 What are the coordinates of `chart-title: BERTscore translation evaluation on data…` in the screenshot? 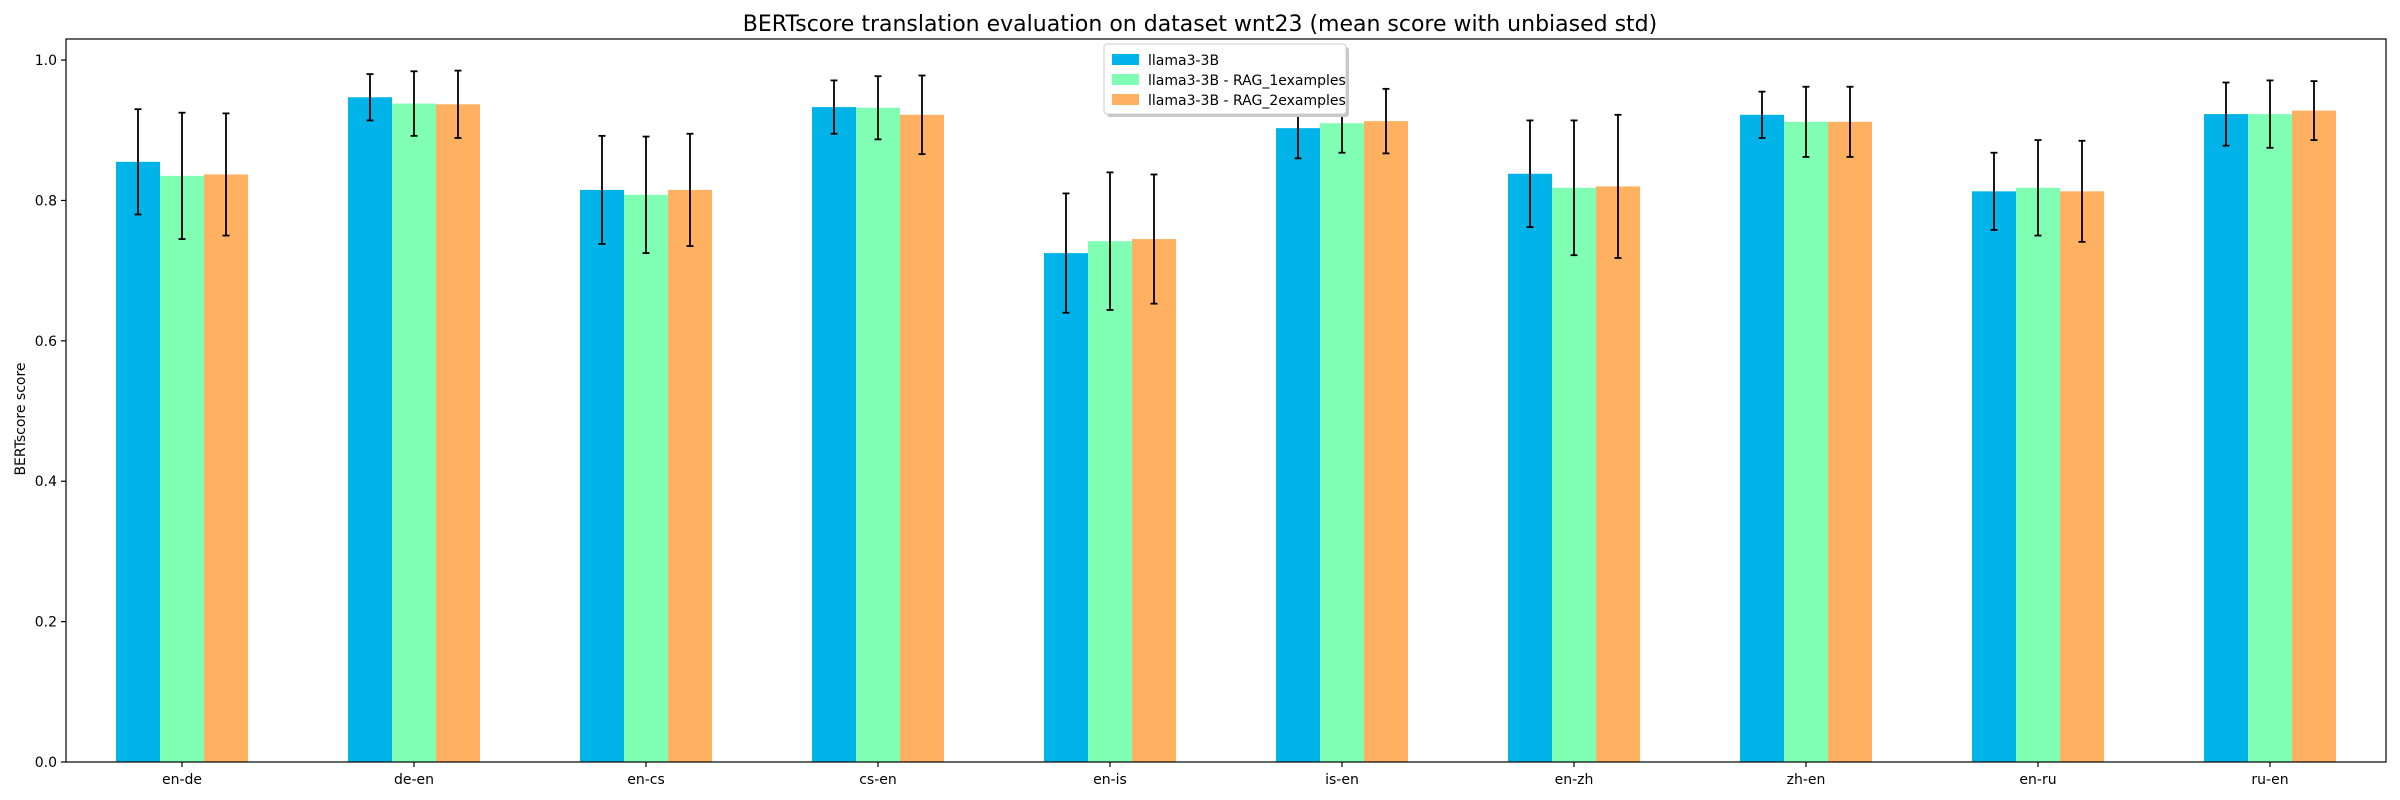 It's located at (1200, 24).